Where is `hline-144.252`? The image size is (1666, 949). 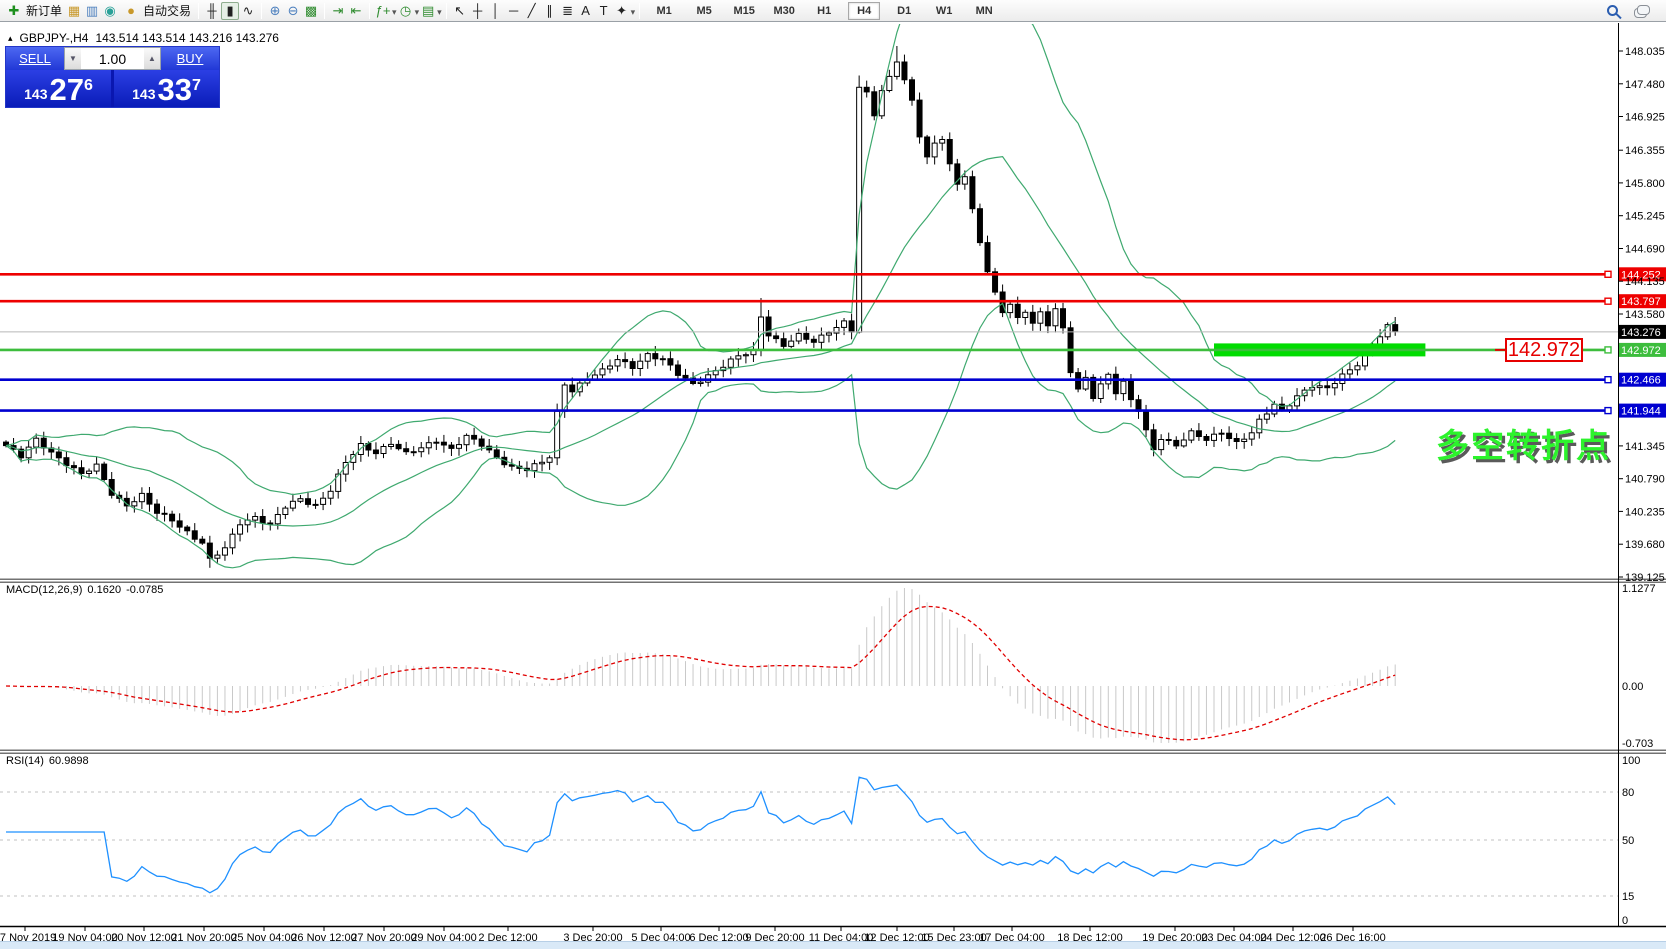
hline-144.252 is located at coordinates (806, 274).